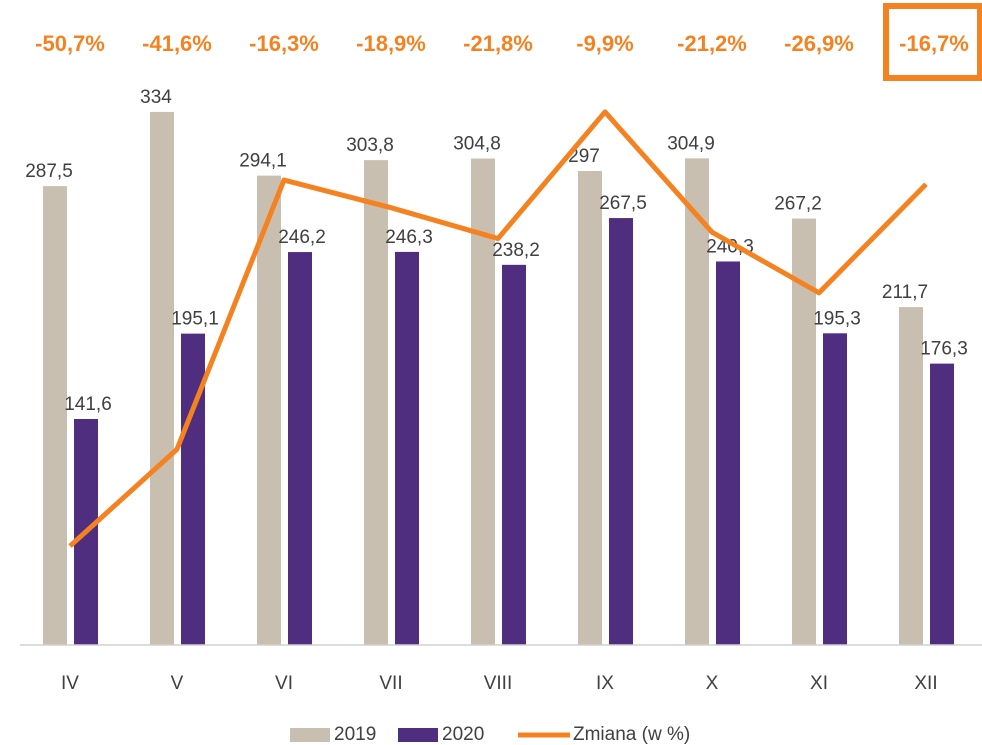  Describe the element at coordinates (691, 143) in the screenshot. I see `value-label: 304,9` at that location.